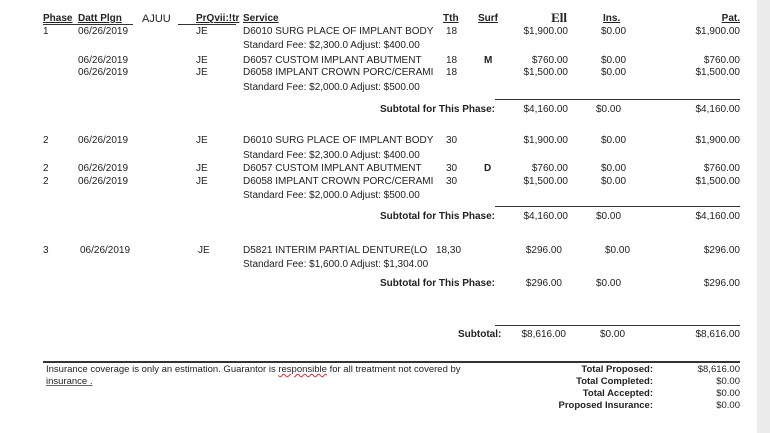 This screenshot has height=433, width=770. What do you see at coordinates (559, 17) in the screenshot?
I see `header-estimate: Ell` at bounding box center [559, 17].